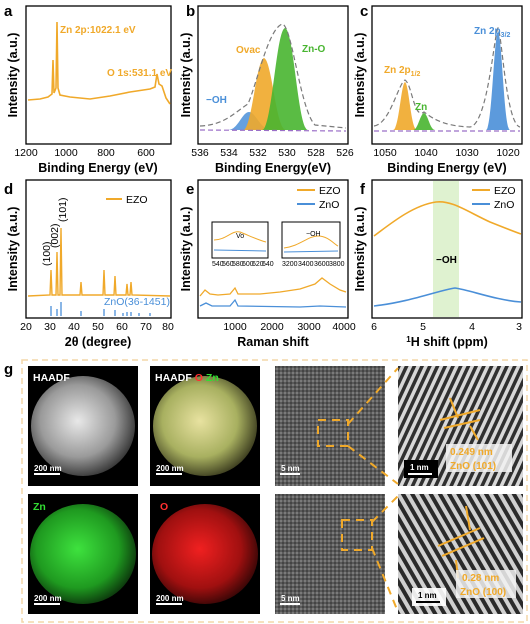 Image resolution: width=530 pixels, height=624 pixels. What do you see at coordinates (447, 342) in the screenshot?
I see `x-axis-label: 1H shift (ppm)` at bounding box center [447, 342].